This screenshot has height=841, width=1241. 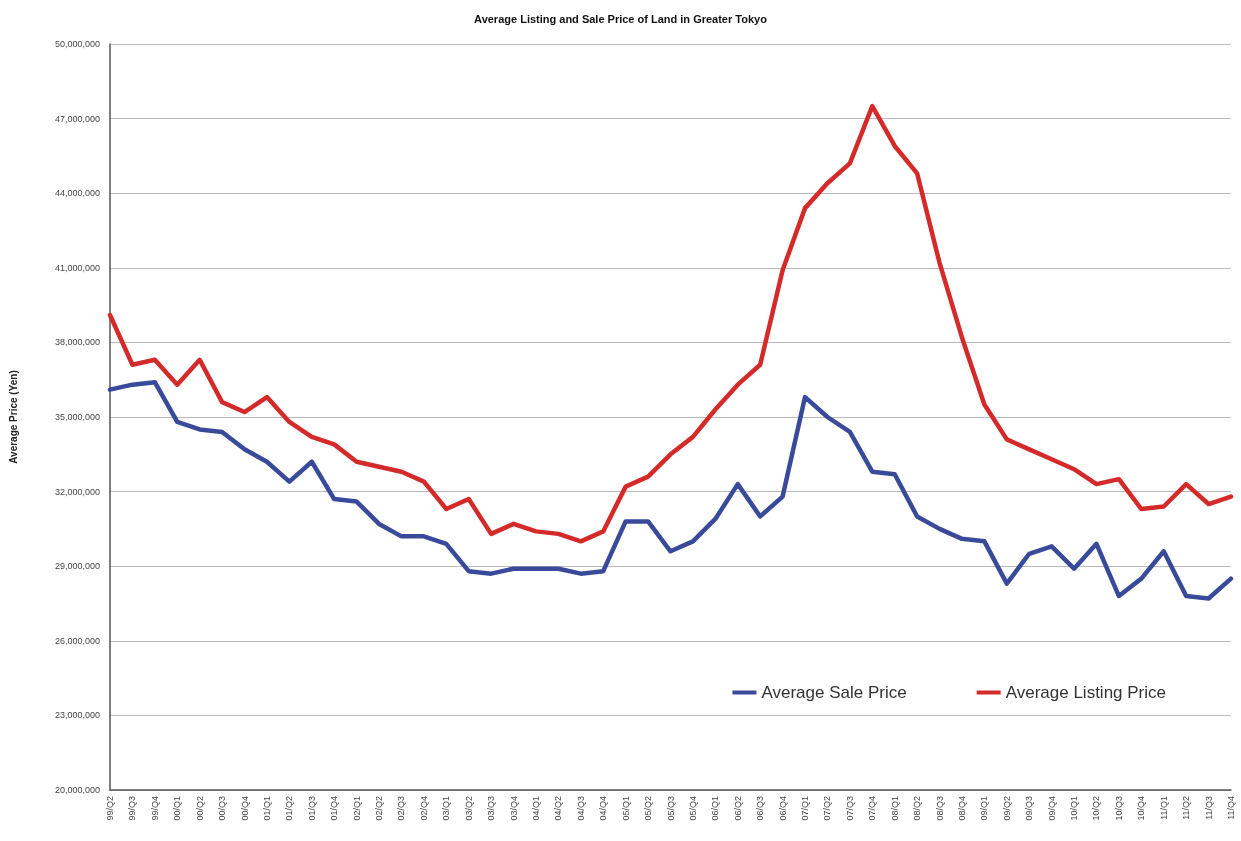 What do you see at coordinates (1118, 808) in the screenshot?
I see `x-tick-label: 10/Q3` at bounding box center [1118, 808].